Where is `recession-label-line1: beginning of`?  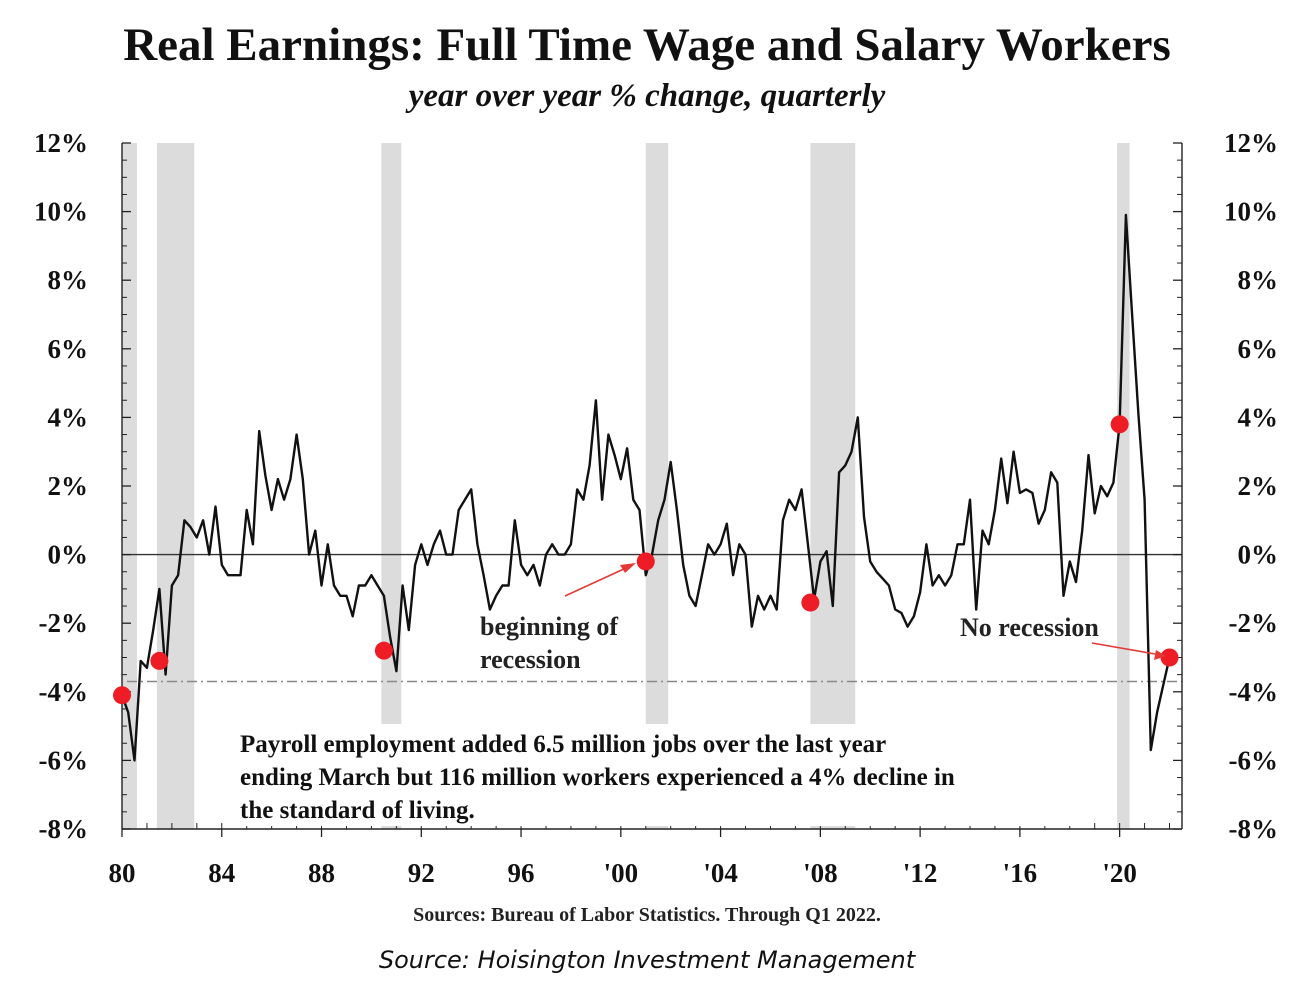
recession-label-line1: beginning of is located at coordinates (549, 626).